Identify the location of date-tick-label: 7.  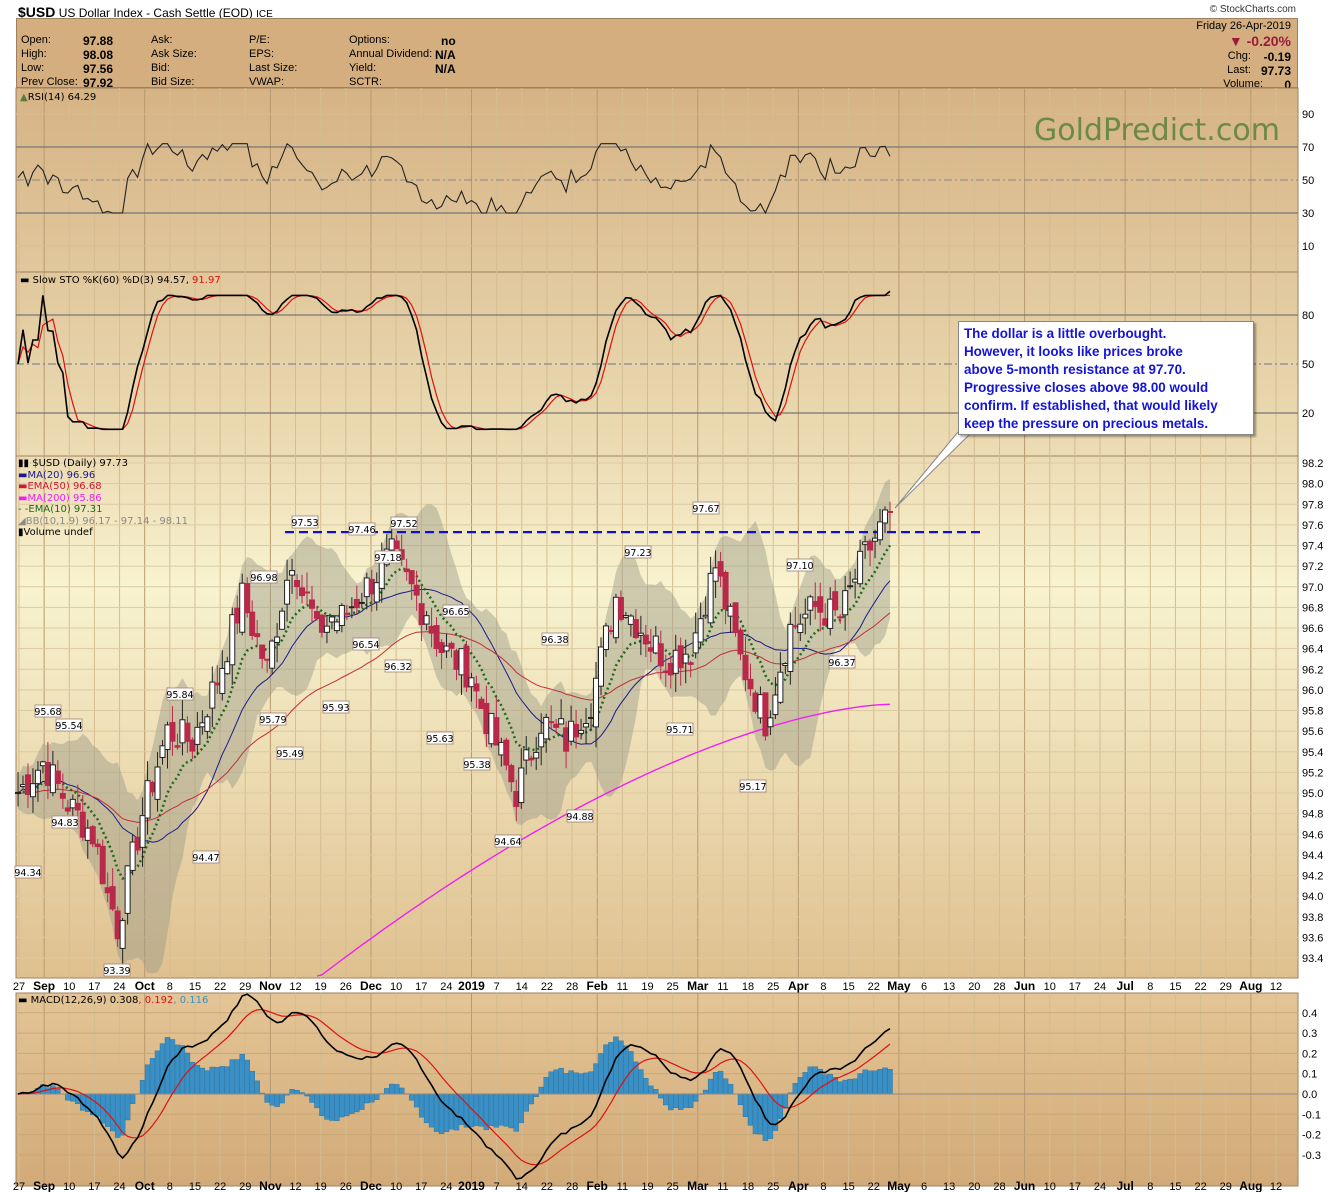
(497, 987).